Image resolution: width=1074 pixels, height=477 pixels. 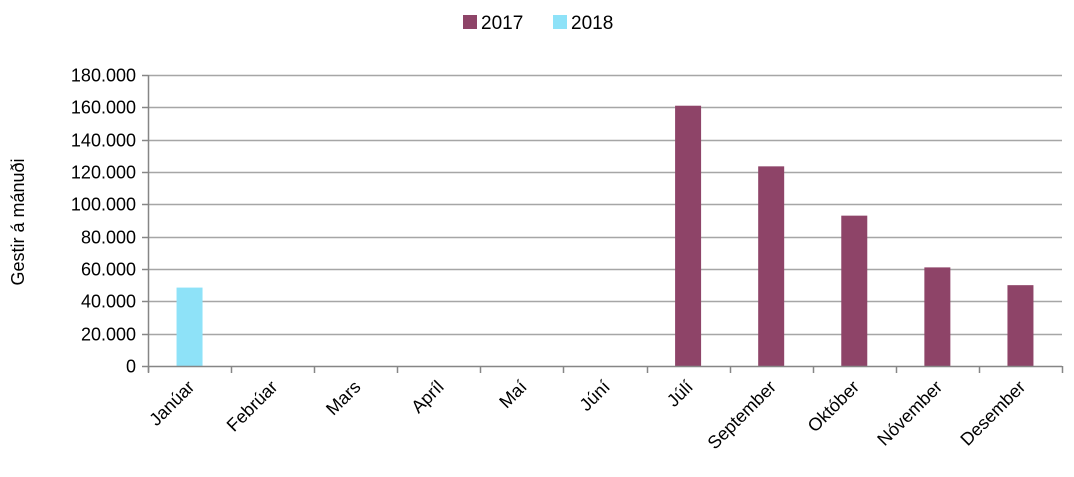 I want to click on y-tick-label: 100.000, so click(x=103, y=205).